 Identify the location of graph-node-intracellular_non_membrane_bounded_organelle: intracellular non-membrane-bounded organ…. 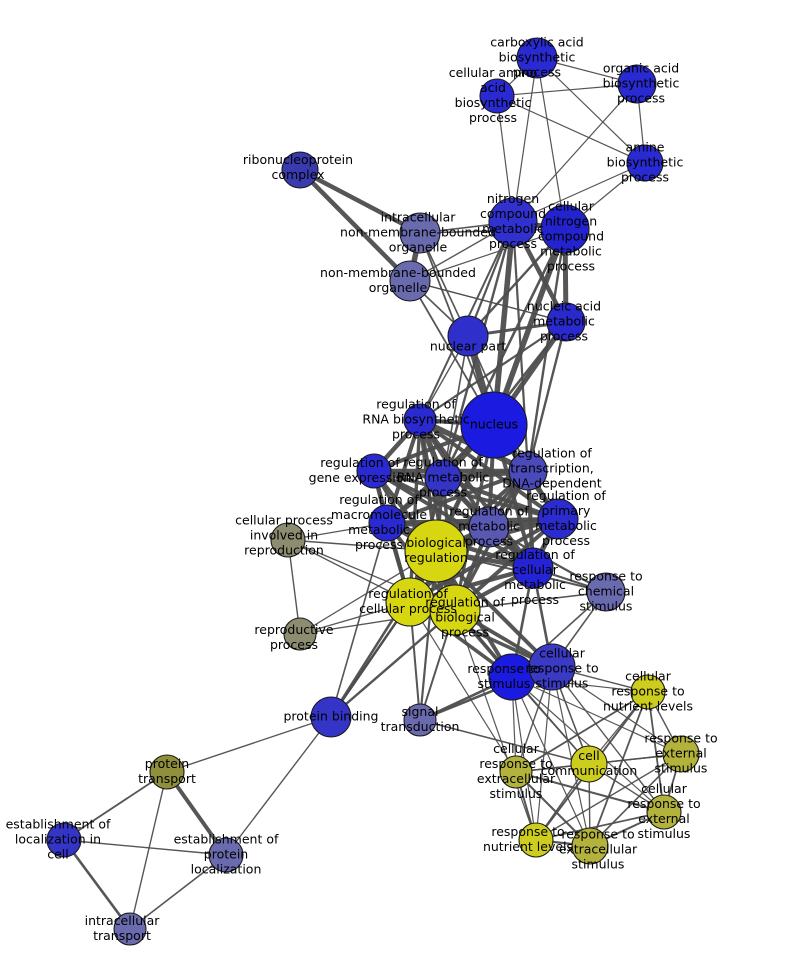
(420, 233).